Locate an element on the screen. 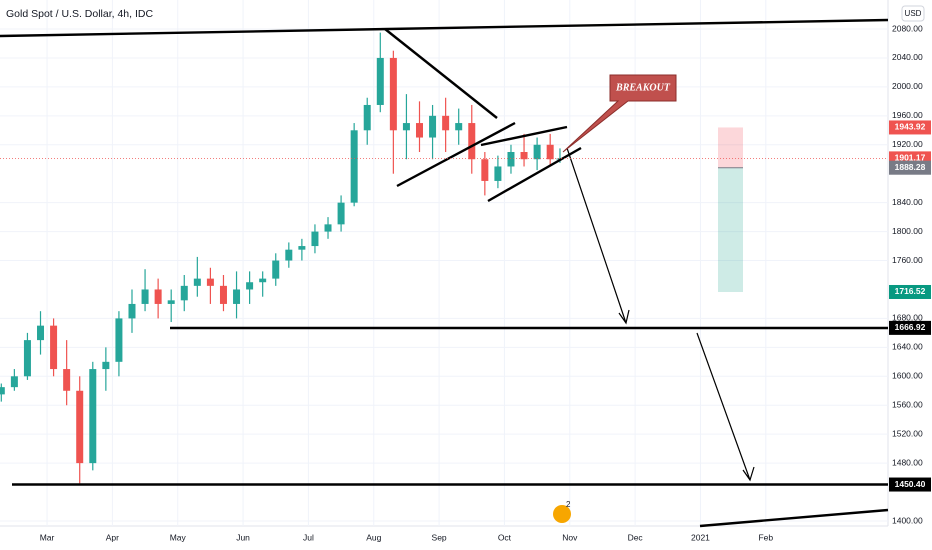  y-tick-label: 2080.00 is located at coordinates (907, 28).